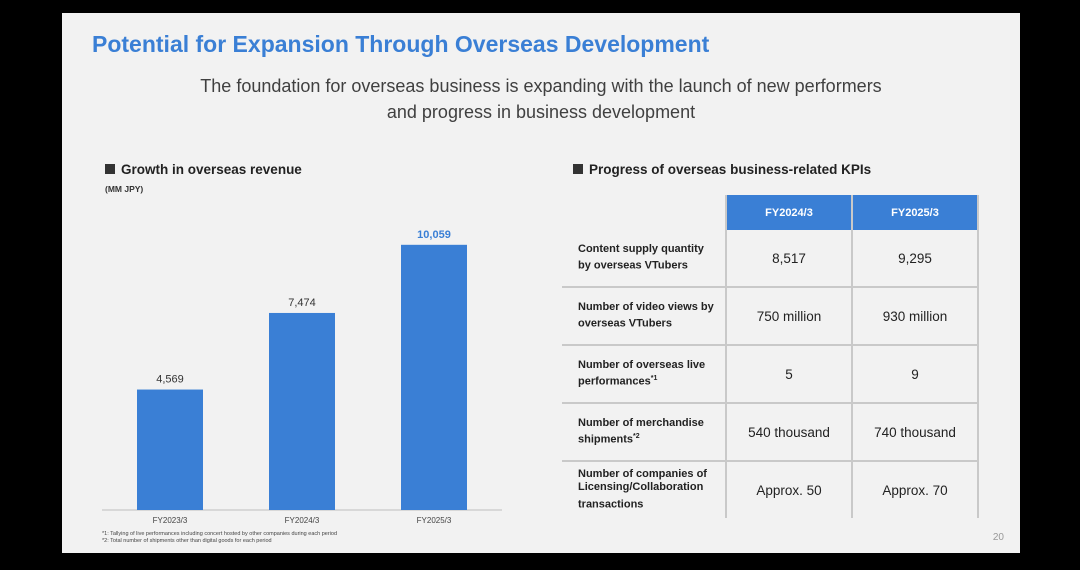  I want to click on kpi-cell: 9, so click(915, 374).